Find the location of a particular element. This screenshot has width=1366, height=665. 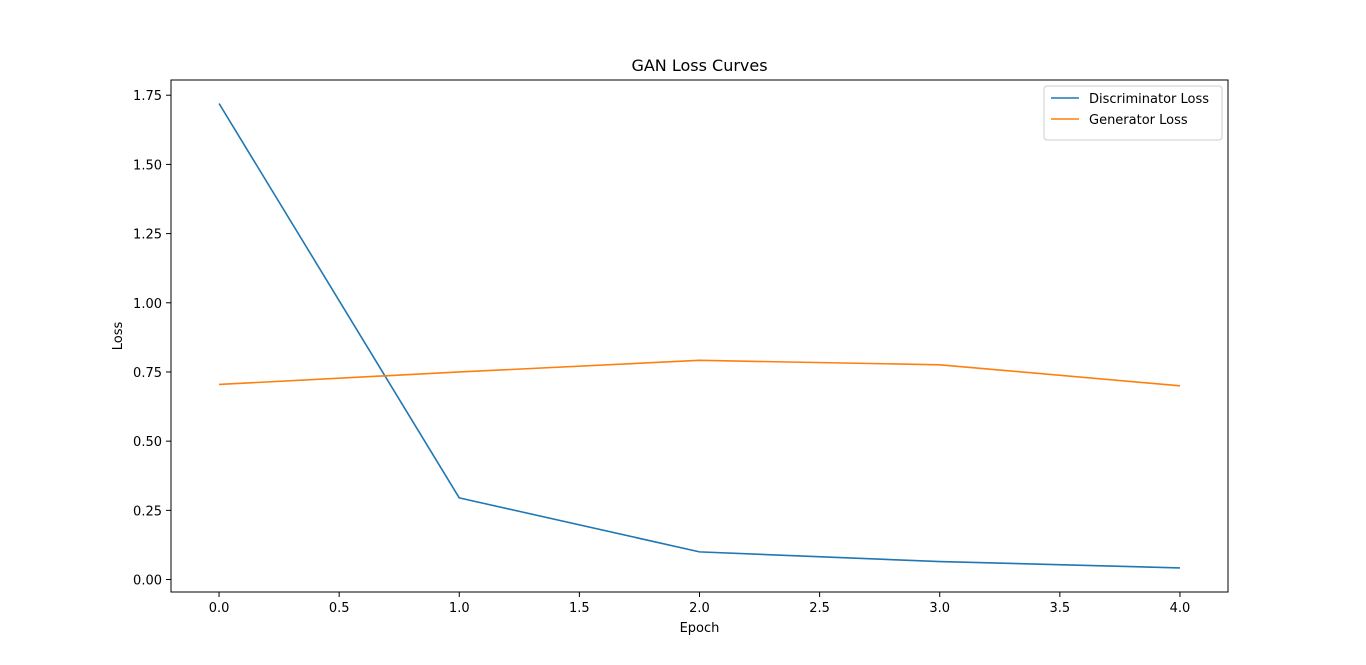

y-tick-label: 0.75 is located at coordinates (147, 373).